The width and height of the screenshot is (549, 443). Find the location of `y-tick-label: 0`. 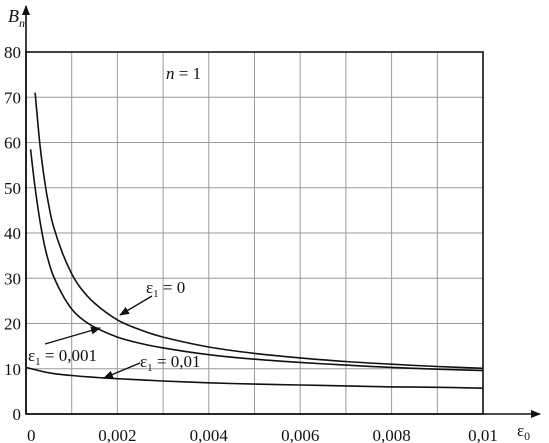

y-tick-label: 0 is located at coordinates (17, 414).